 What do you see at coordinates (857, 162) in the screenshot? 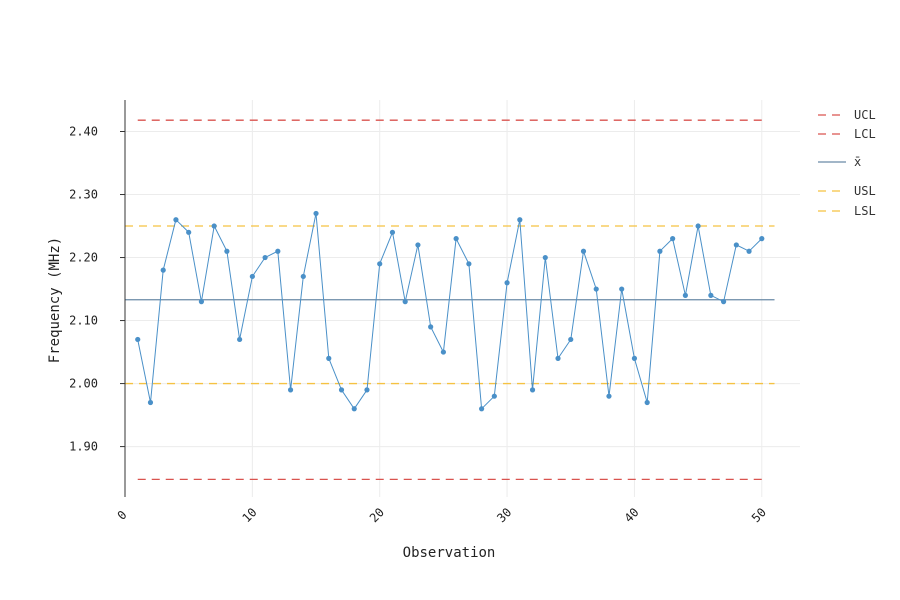
I see `legend-label: x̄` at bounding box center [857, 162].